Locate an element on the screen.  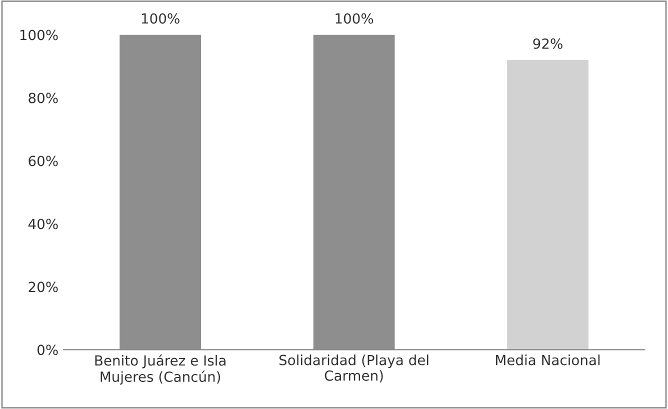
x-tick-label: Media Nacional is located at coordinates (548, 360).